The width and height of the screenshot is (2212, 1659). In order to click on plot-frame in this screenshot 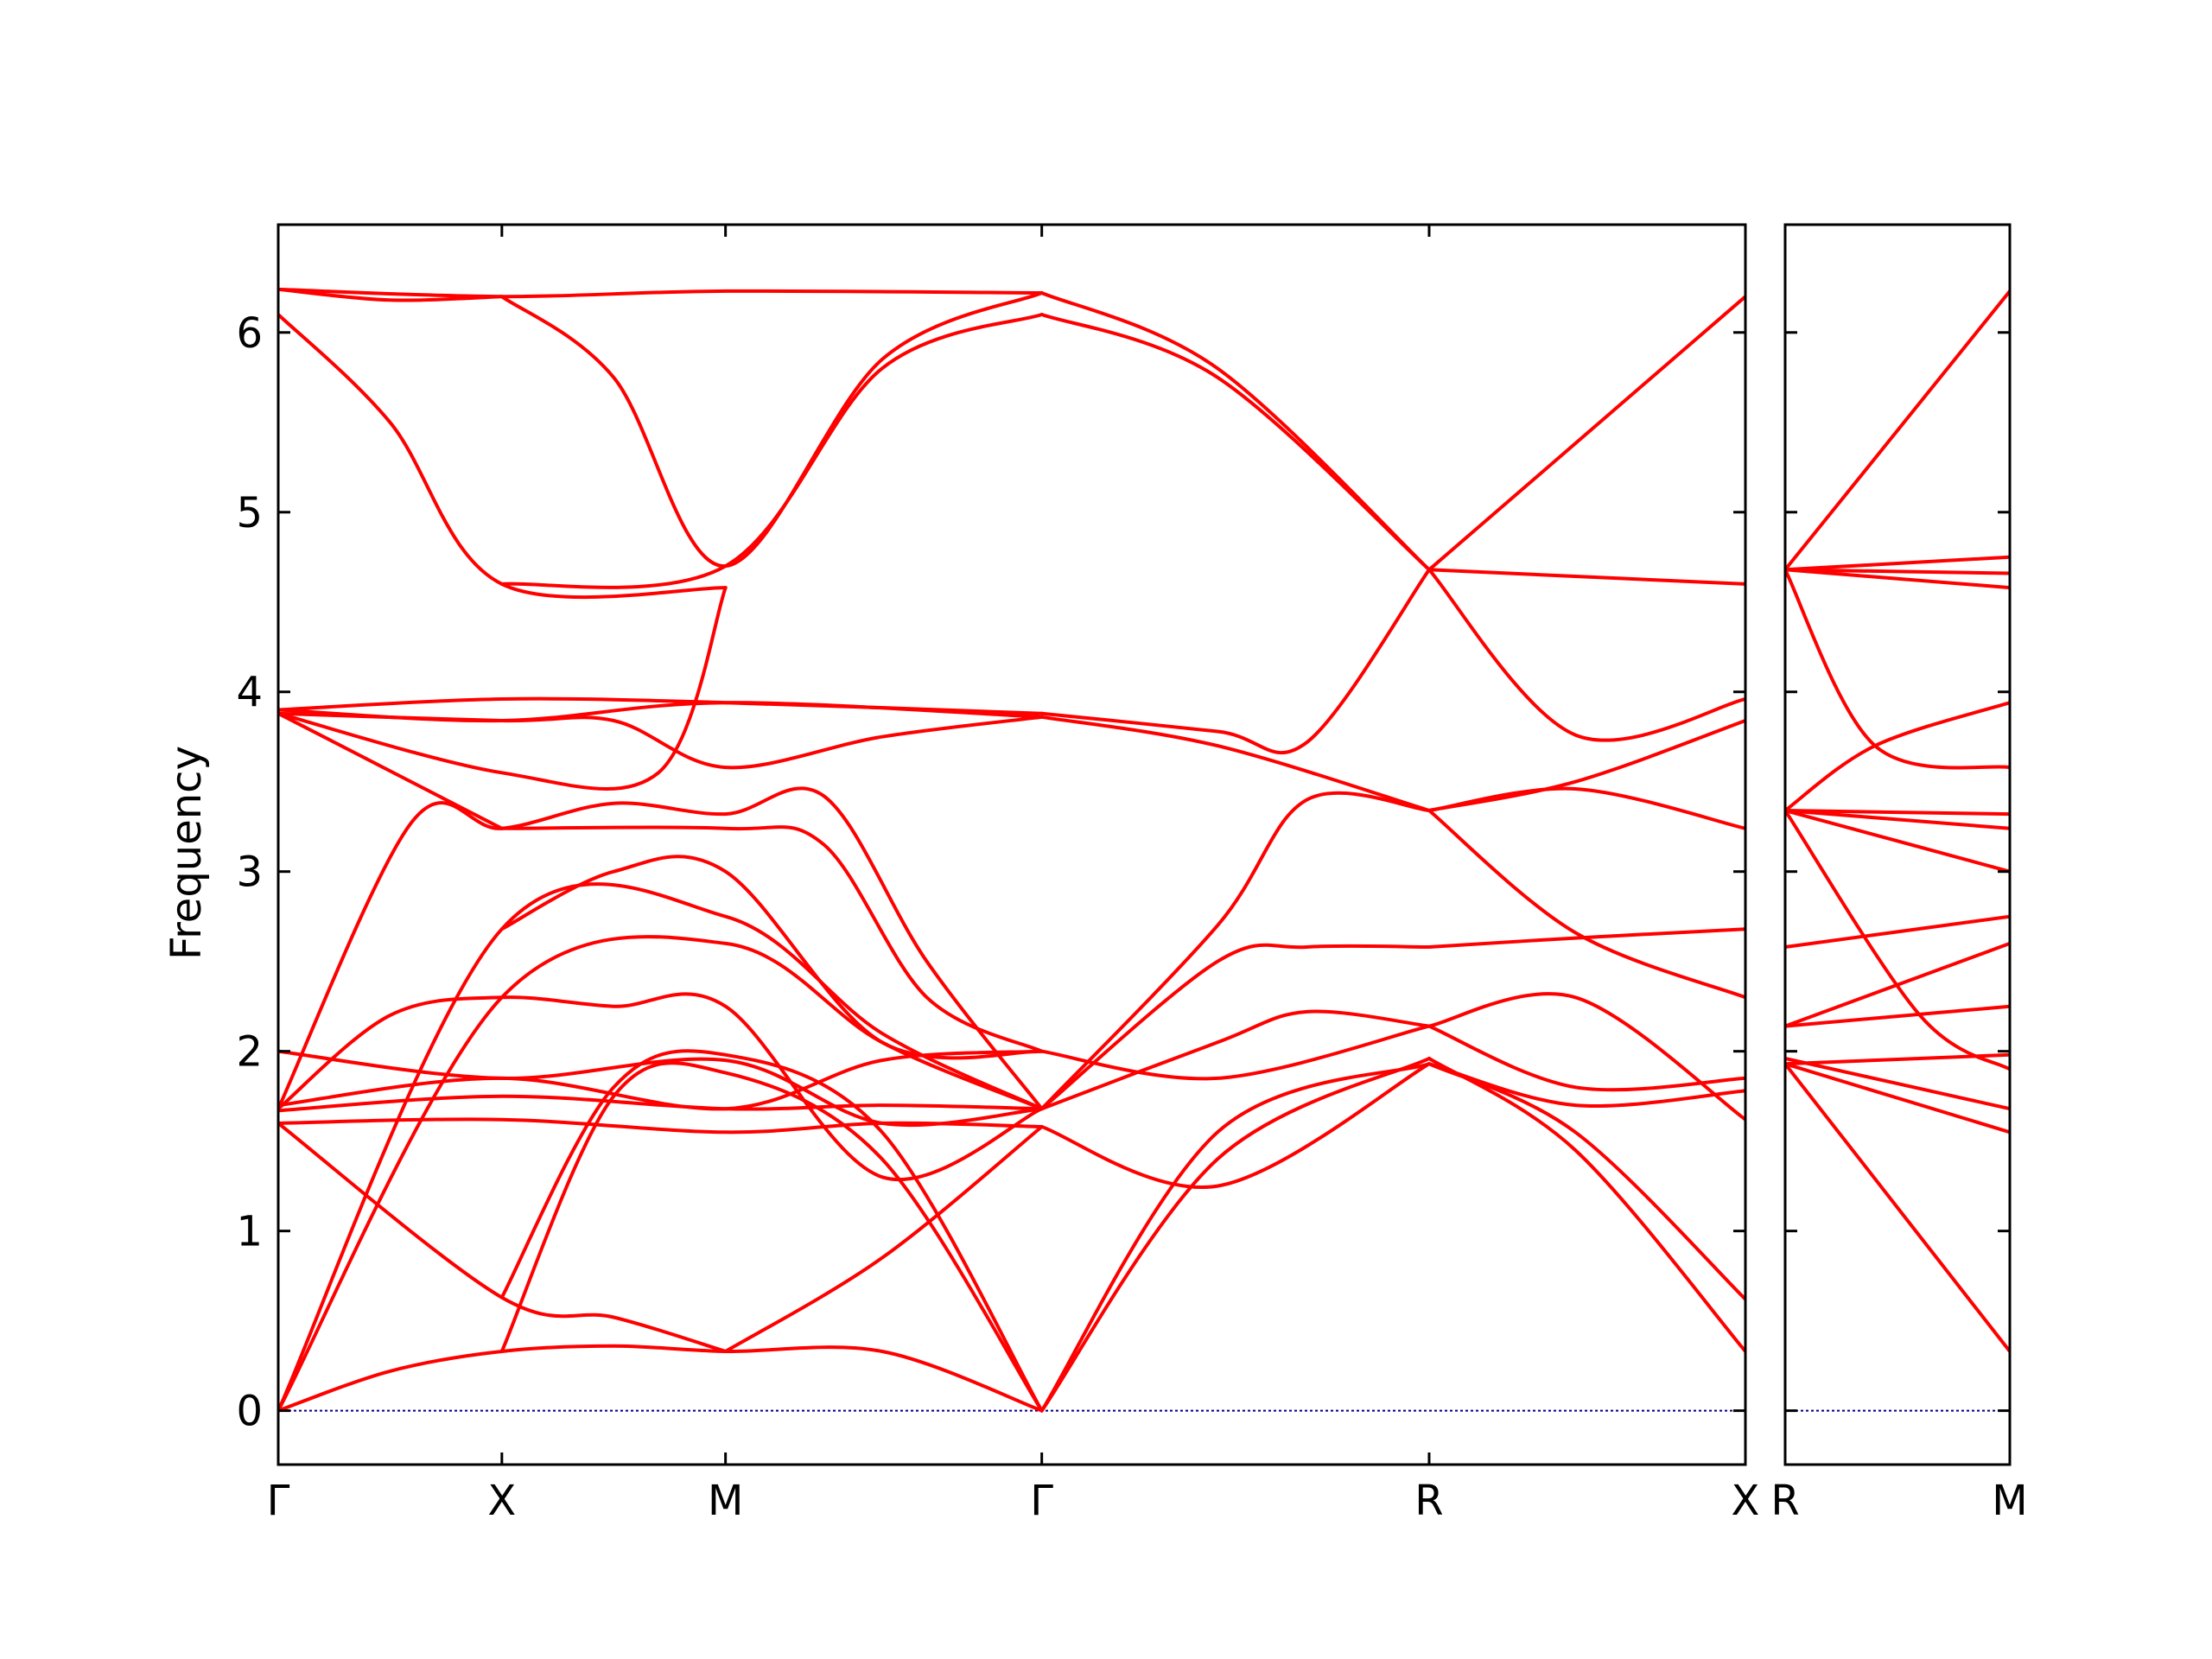, I will do `click(1897, 844)`.